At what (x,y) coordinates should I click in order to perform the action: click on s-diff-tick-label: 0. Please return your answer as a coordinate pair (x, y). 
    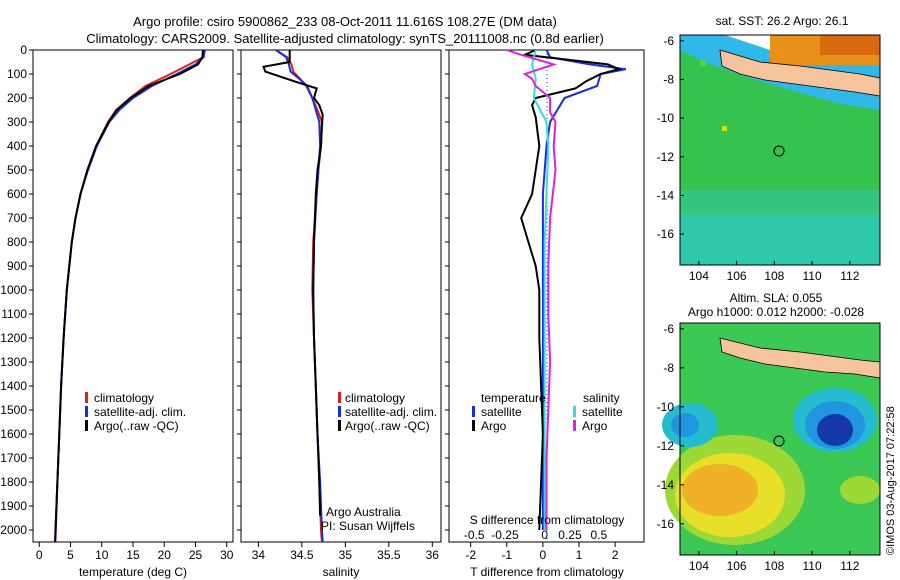
    Looking at the image, I should click on (544, 535).